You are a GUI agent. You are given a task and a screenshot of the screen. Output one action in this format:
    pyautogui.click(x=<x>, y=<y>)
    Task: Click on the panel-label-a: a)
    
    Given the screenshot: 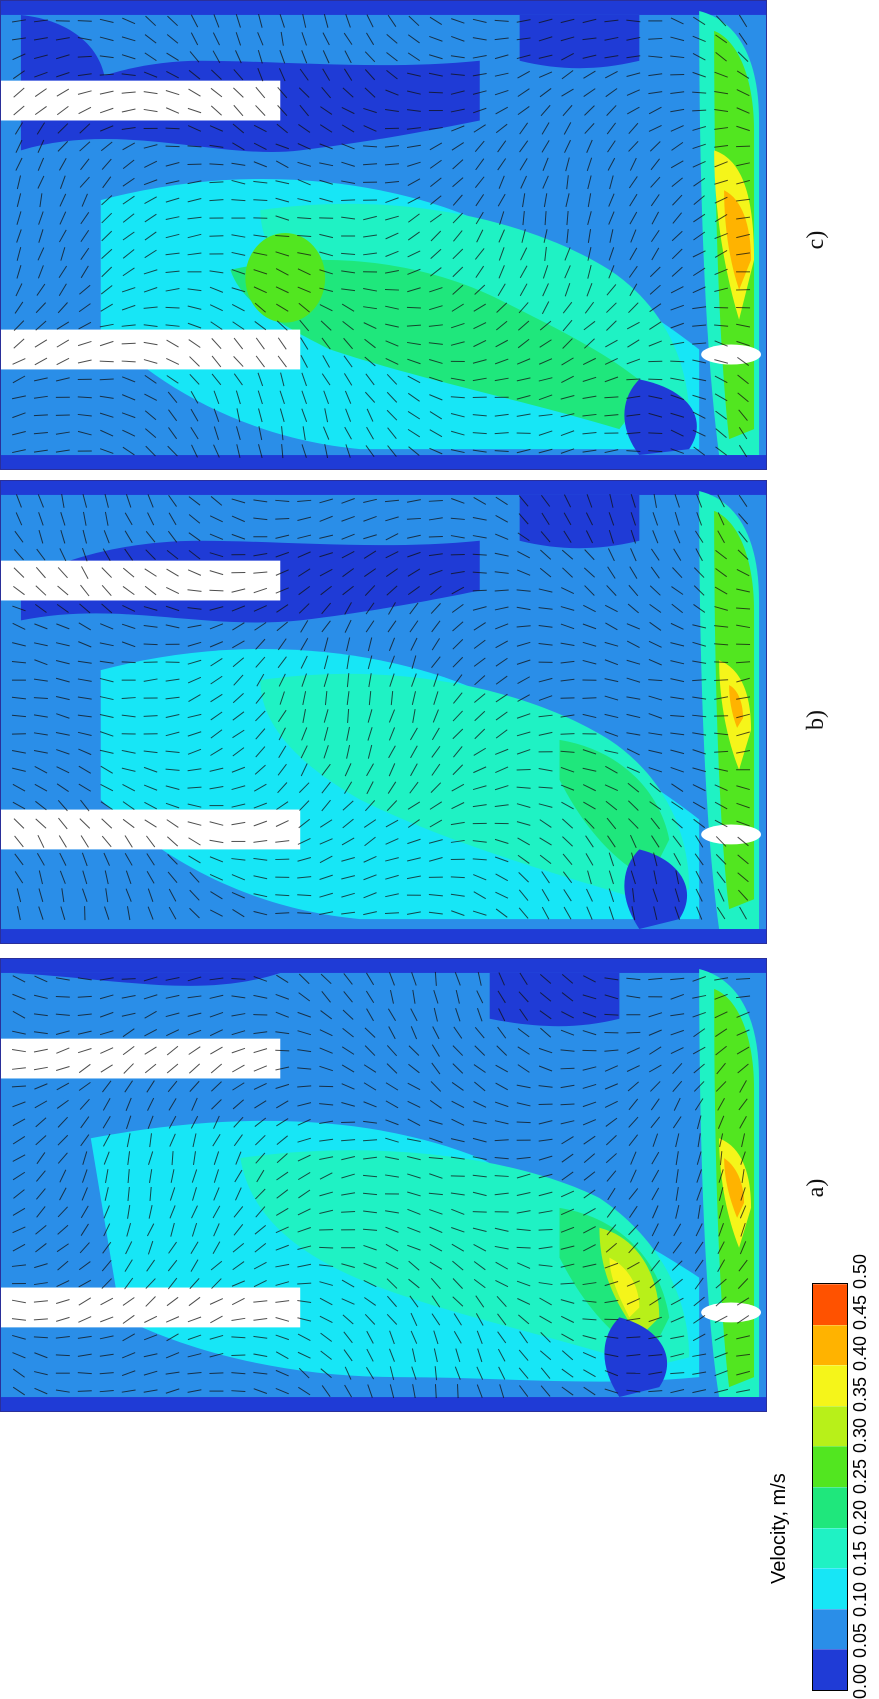 What is the action you would take?
    pyautogui.click(x=815, y=1188)
    